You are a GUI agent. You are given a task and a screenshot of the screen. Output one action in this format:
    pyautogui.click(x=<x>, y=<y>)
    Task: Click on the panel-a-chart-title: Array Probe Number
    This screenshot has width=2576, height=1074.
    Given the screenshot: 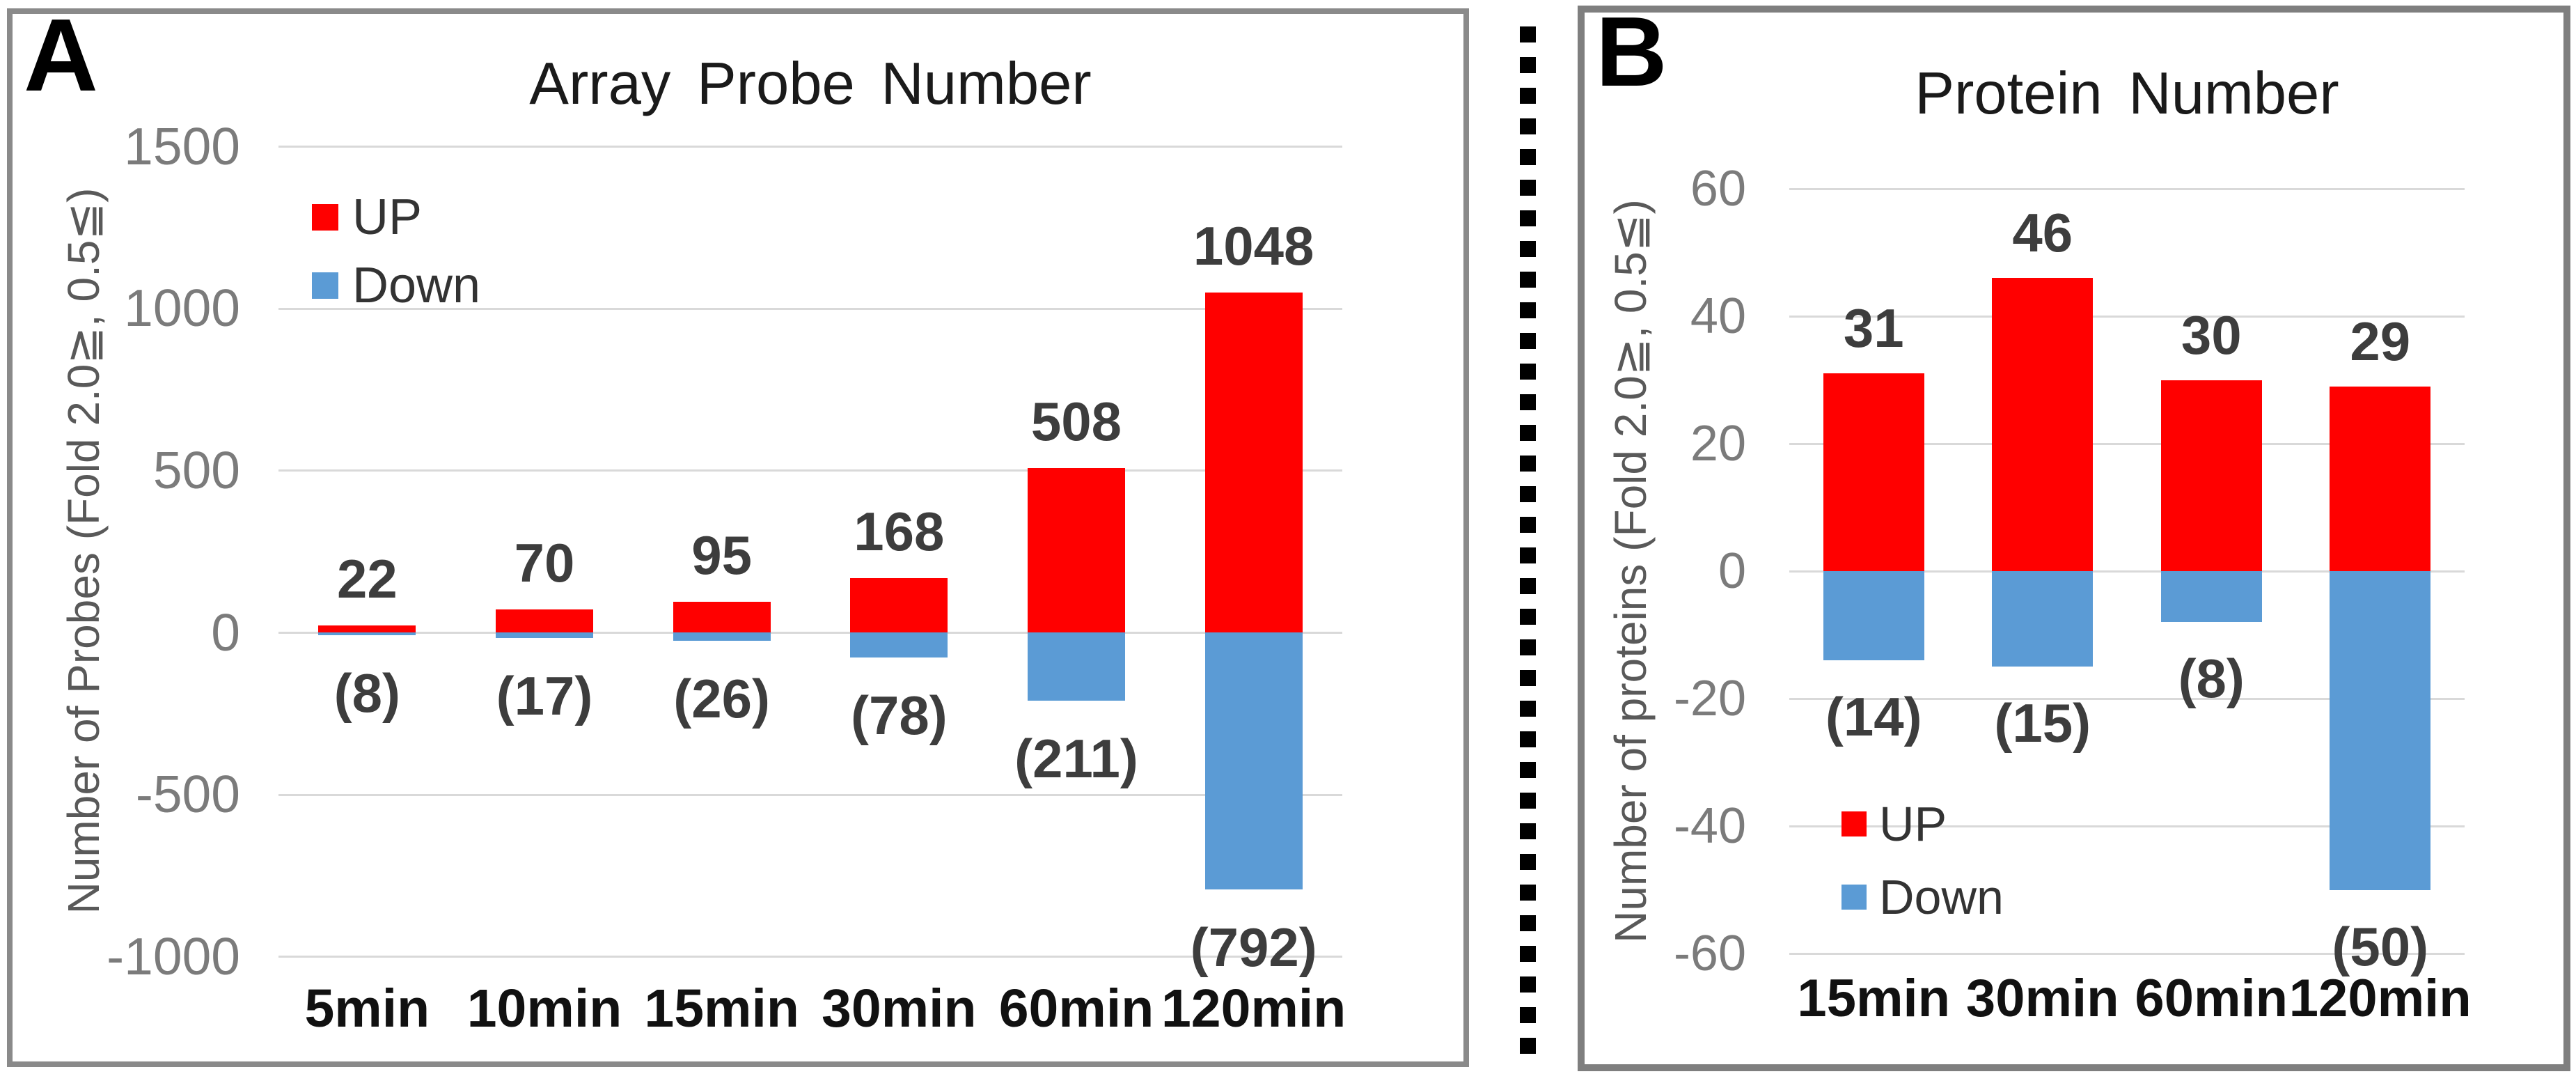 What is the action you would take?
    pyautogui.click(x=810, y=84)
    